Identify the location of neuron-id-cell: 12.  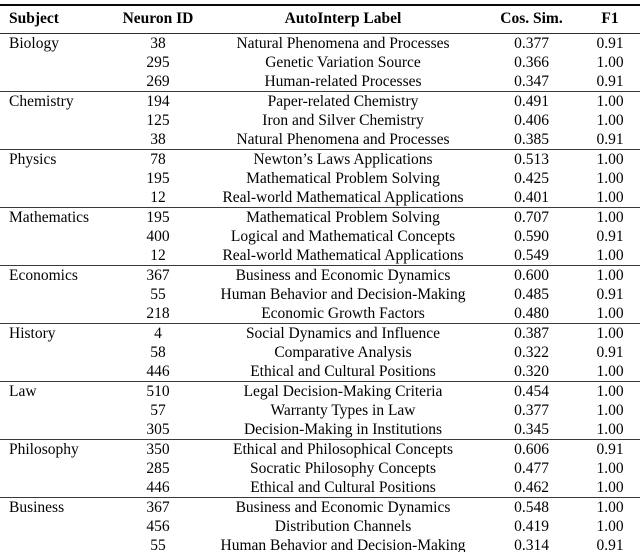
(158, 255).